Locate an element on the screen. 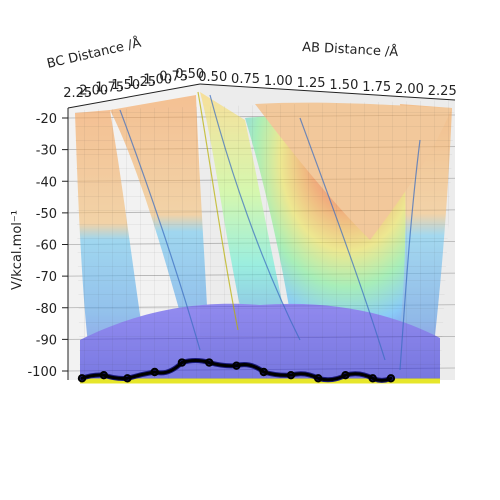 The image size is (500, 500). y-axis-ticks: 2.252.001.751.501.251.000.750.50 is located at coordinates (133, 84).